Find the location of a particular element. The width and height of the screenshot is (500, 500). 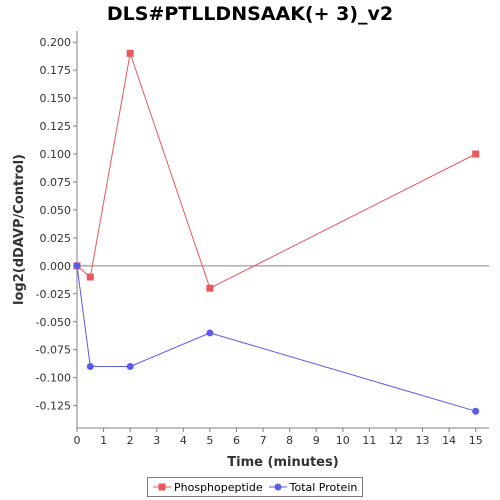

y-tick-label: -0.100 is located at coordinates (53, 378).